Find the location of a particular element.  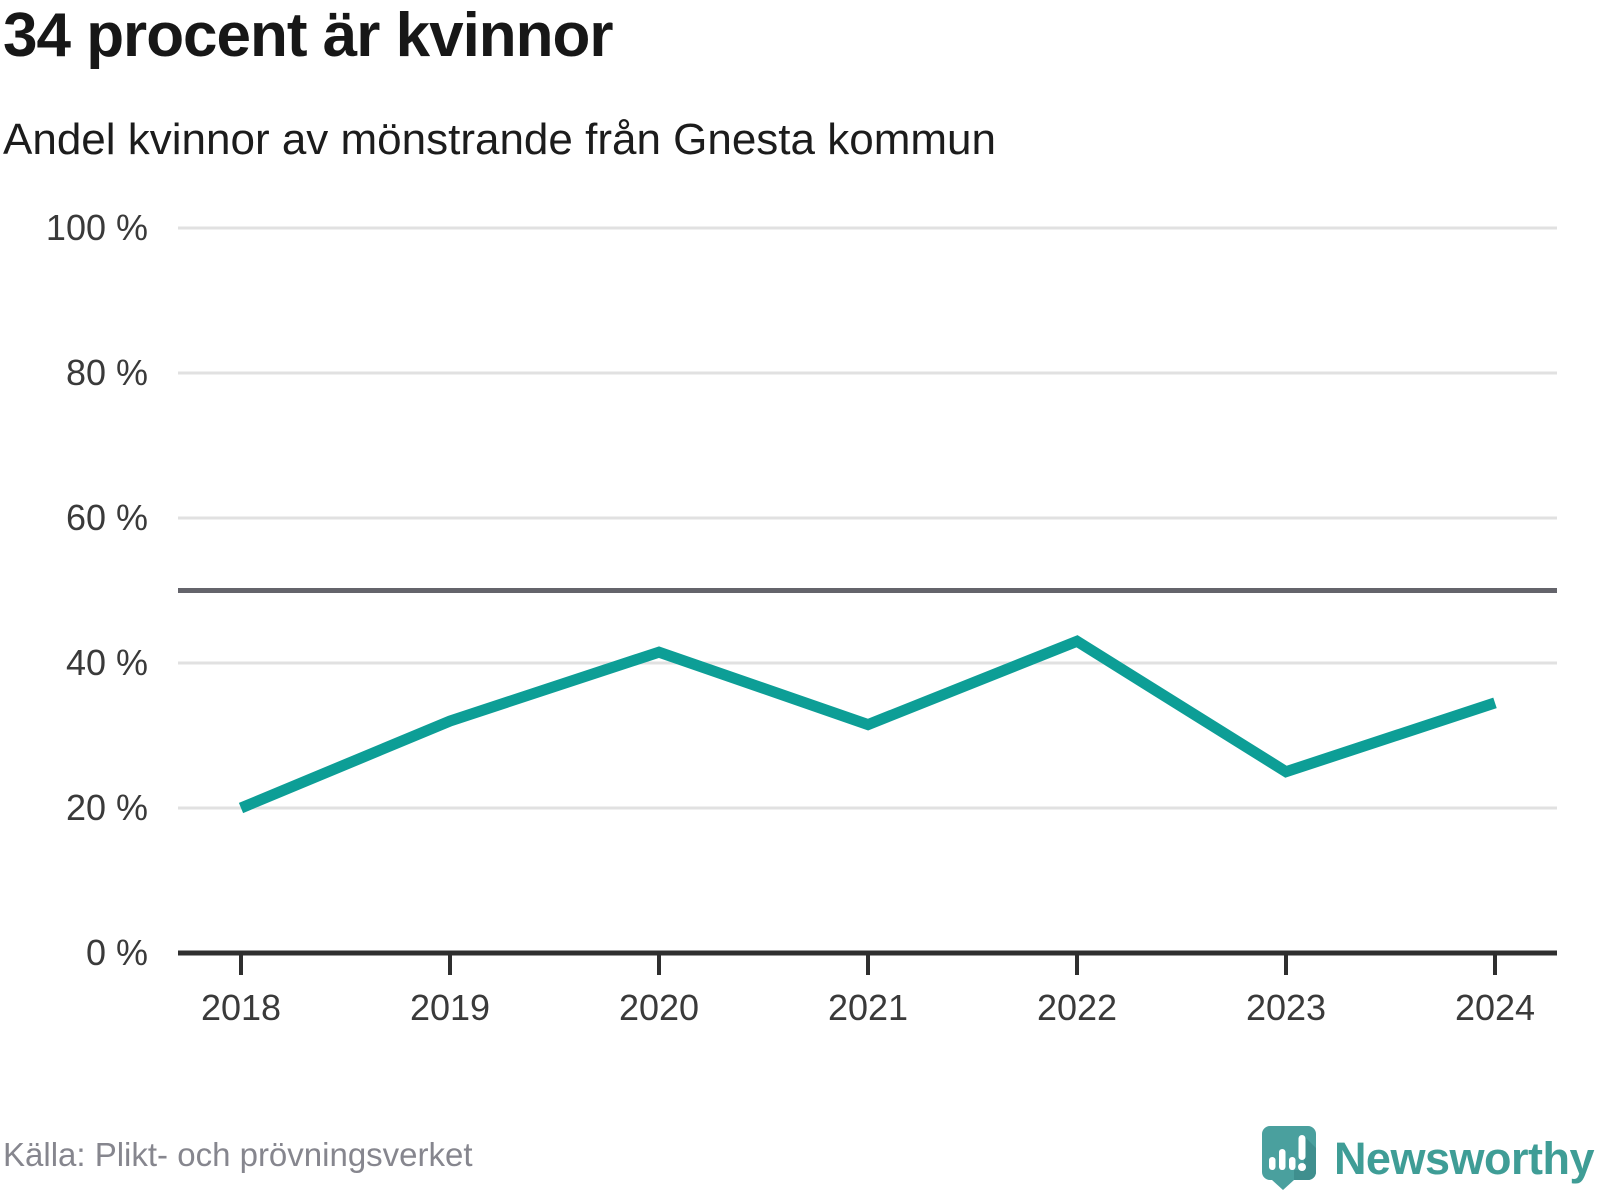

newsworthy-logo-text: Newsworthy is located at coordinates (1464, 1158).